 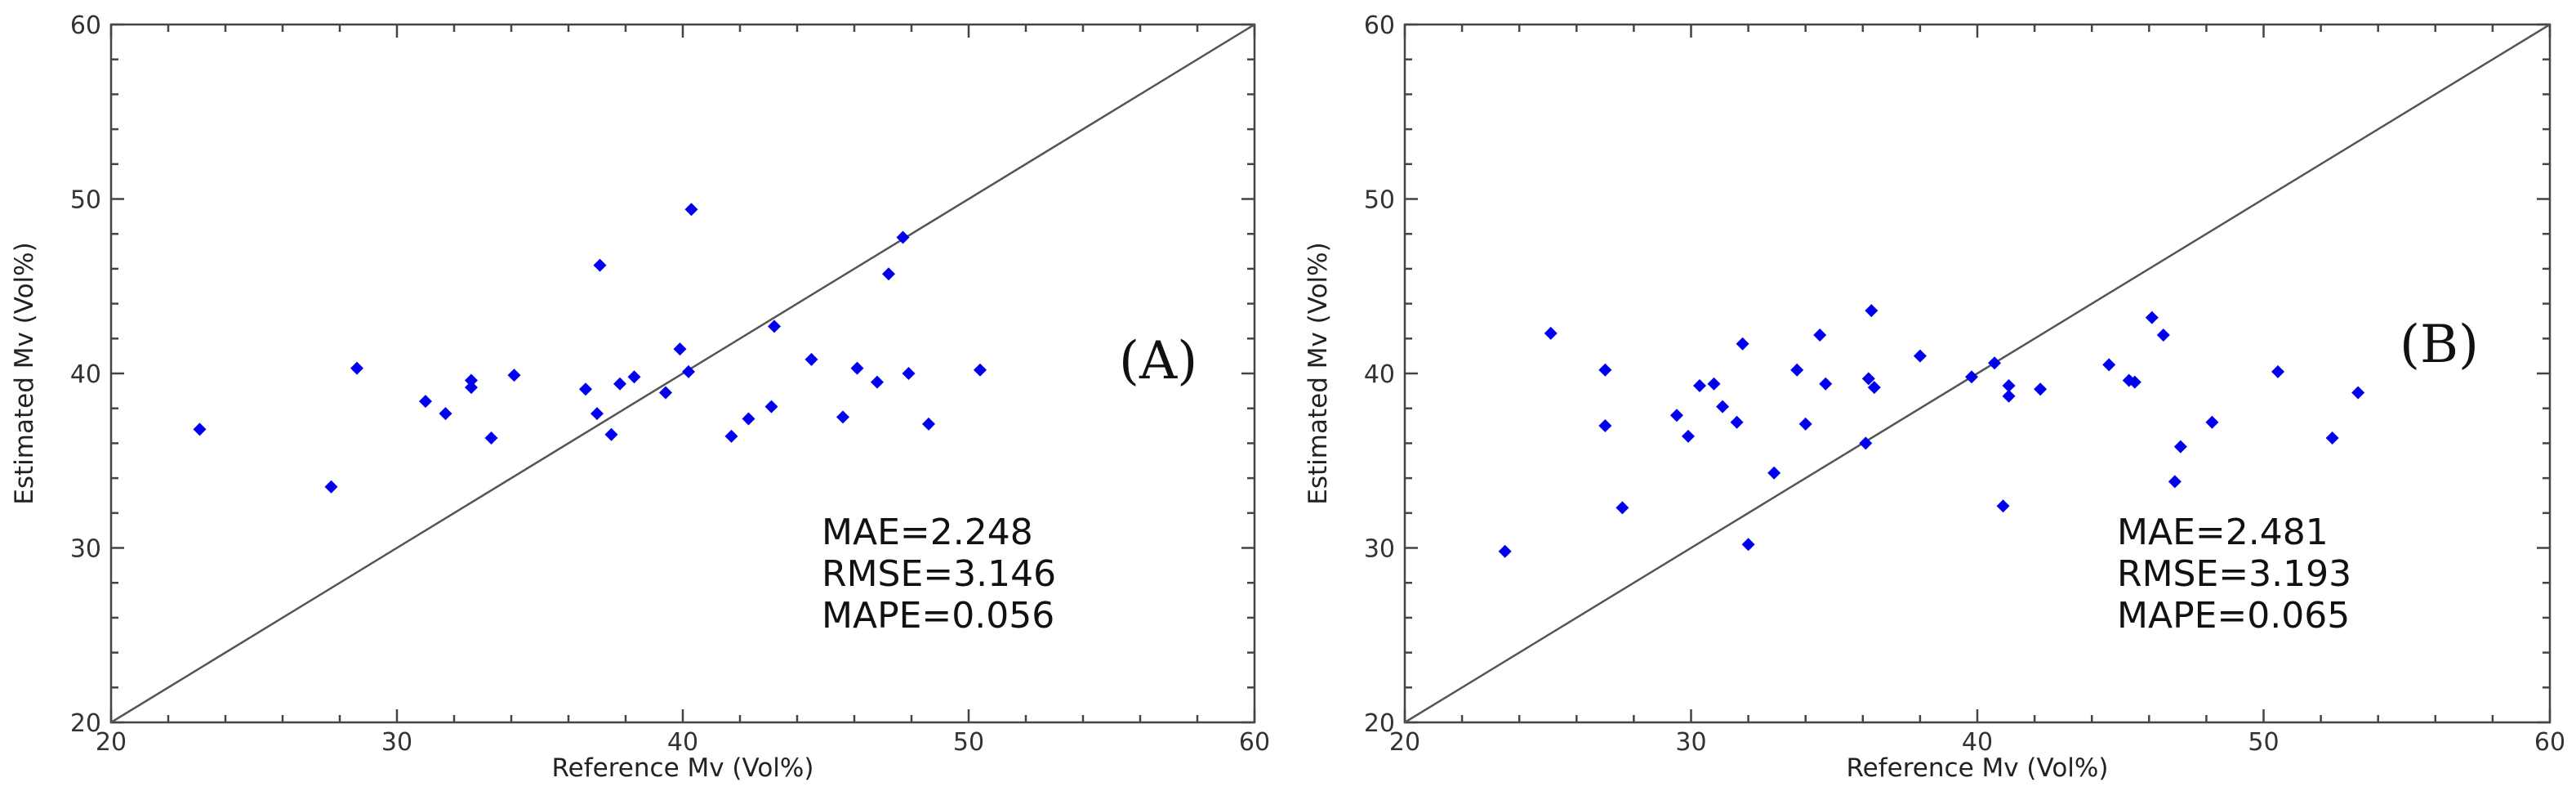 What do you see at coordinates (927, 532) in the screenshot?
I see `stat-annotation: MAE=2.248` at bounding box center [927, 532].